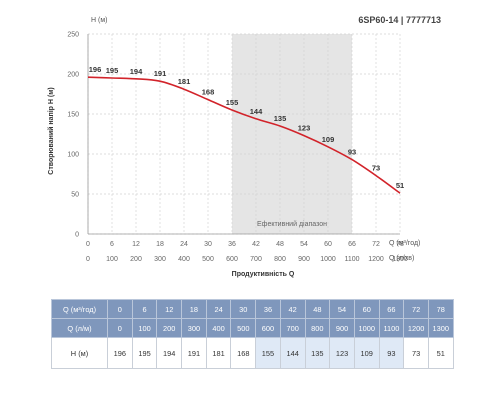  What do you see at coordinates (169, 353) in the screenshot?
I see `table-head-cell: 194` at bounding box center [169, 353].